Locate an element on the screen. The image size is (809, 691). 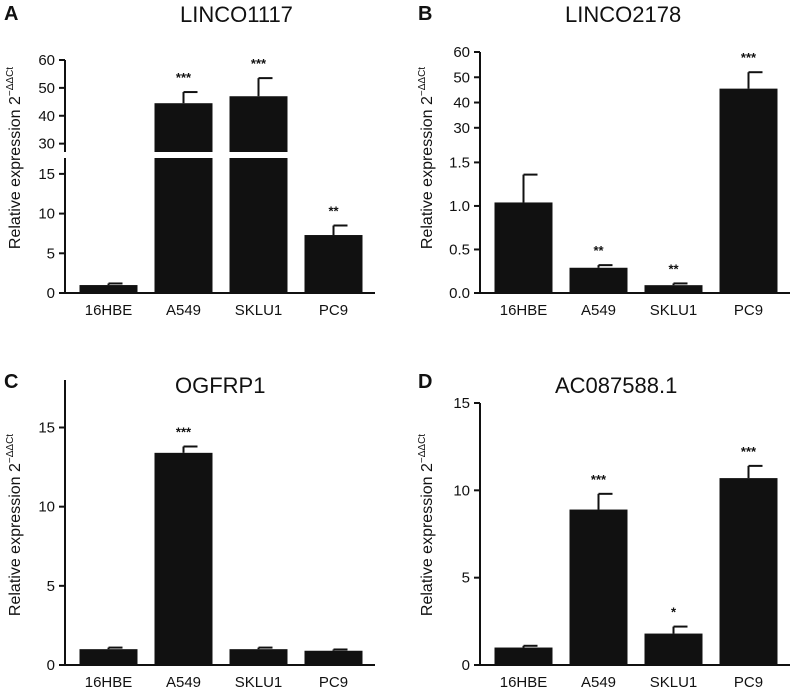
panel-b-ylabel: Relative expression 2−ΔΔCt is located at coordinates (426, 158).